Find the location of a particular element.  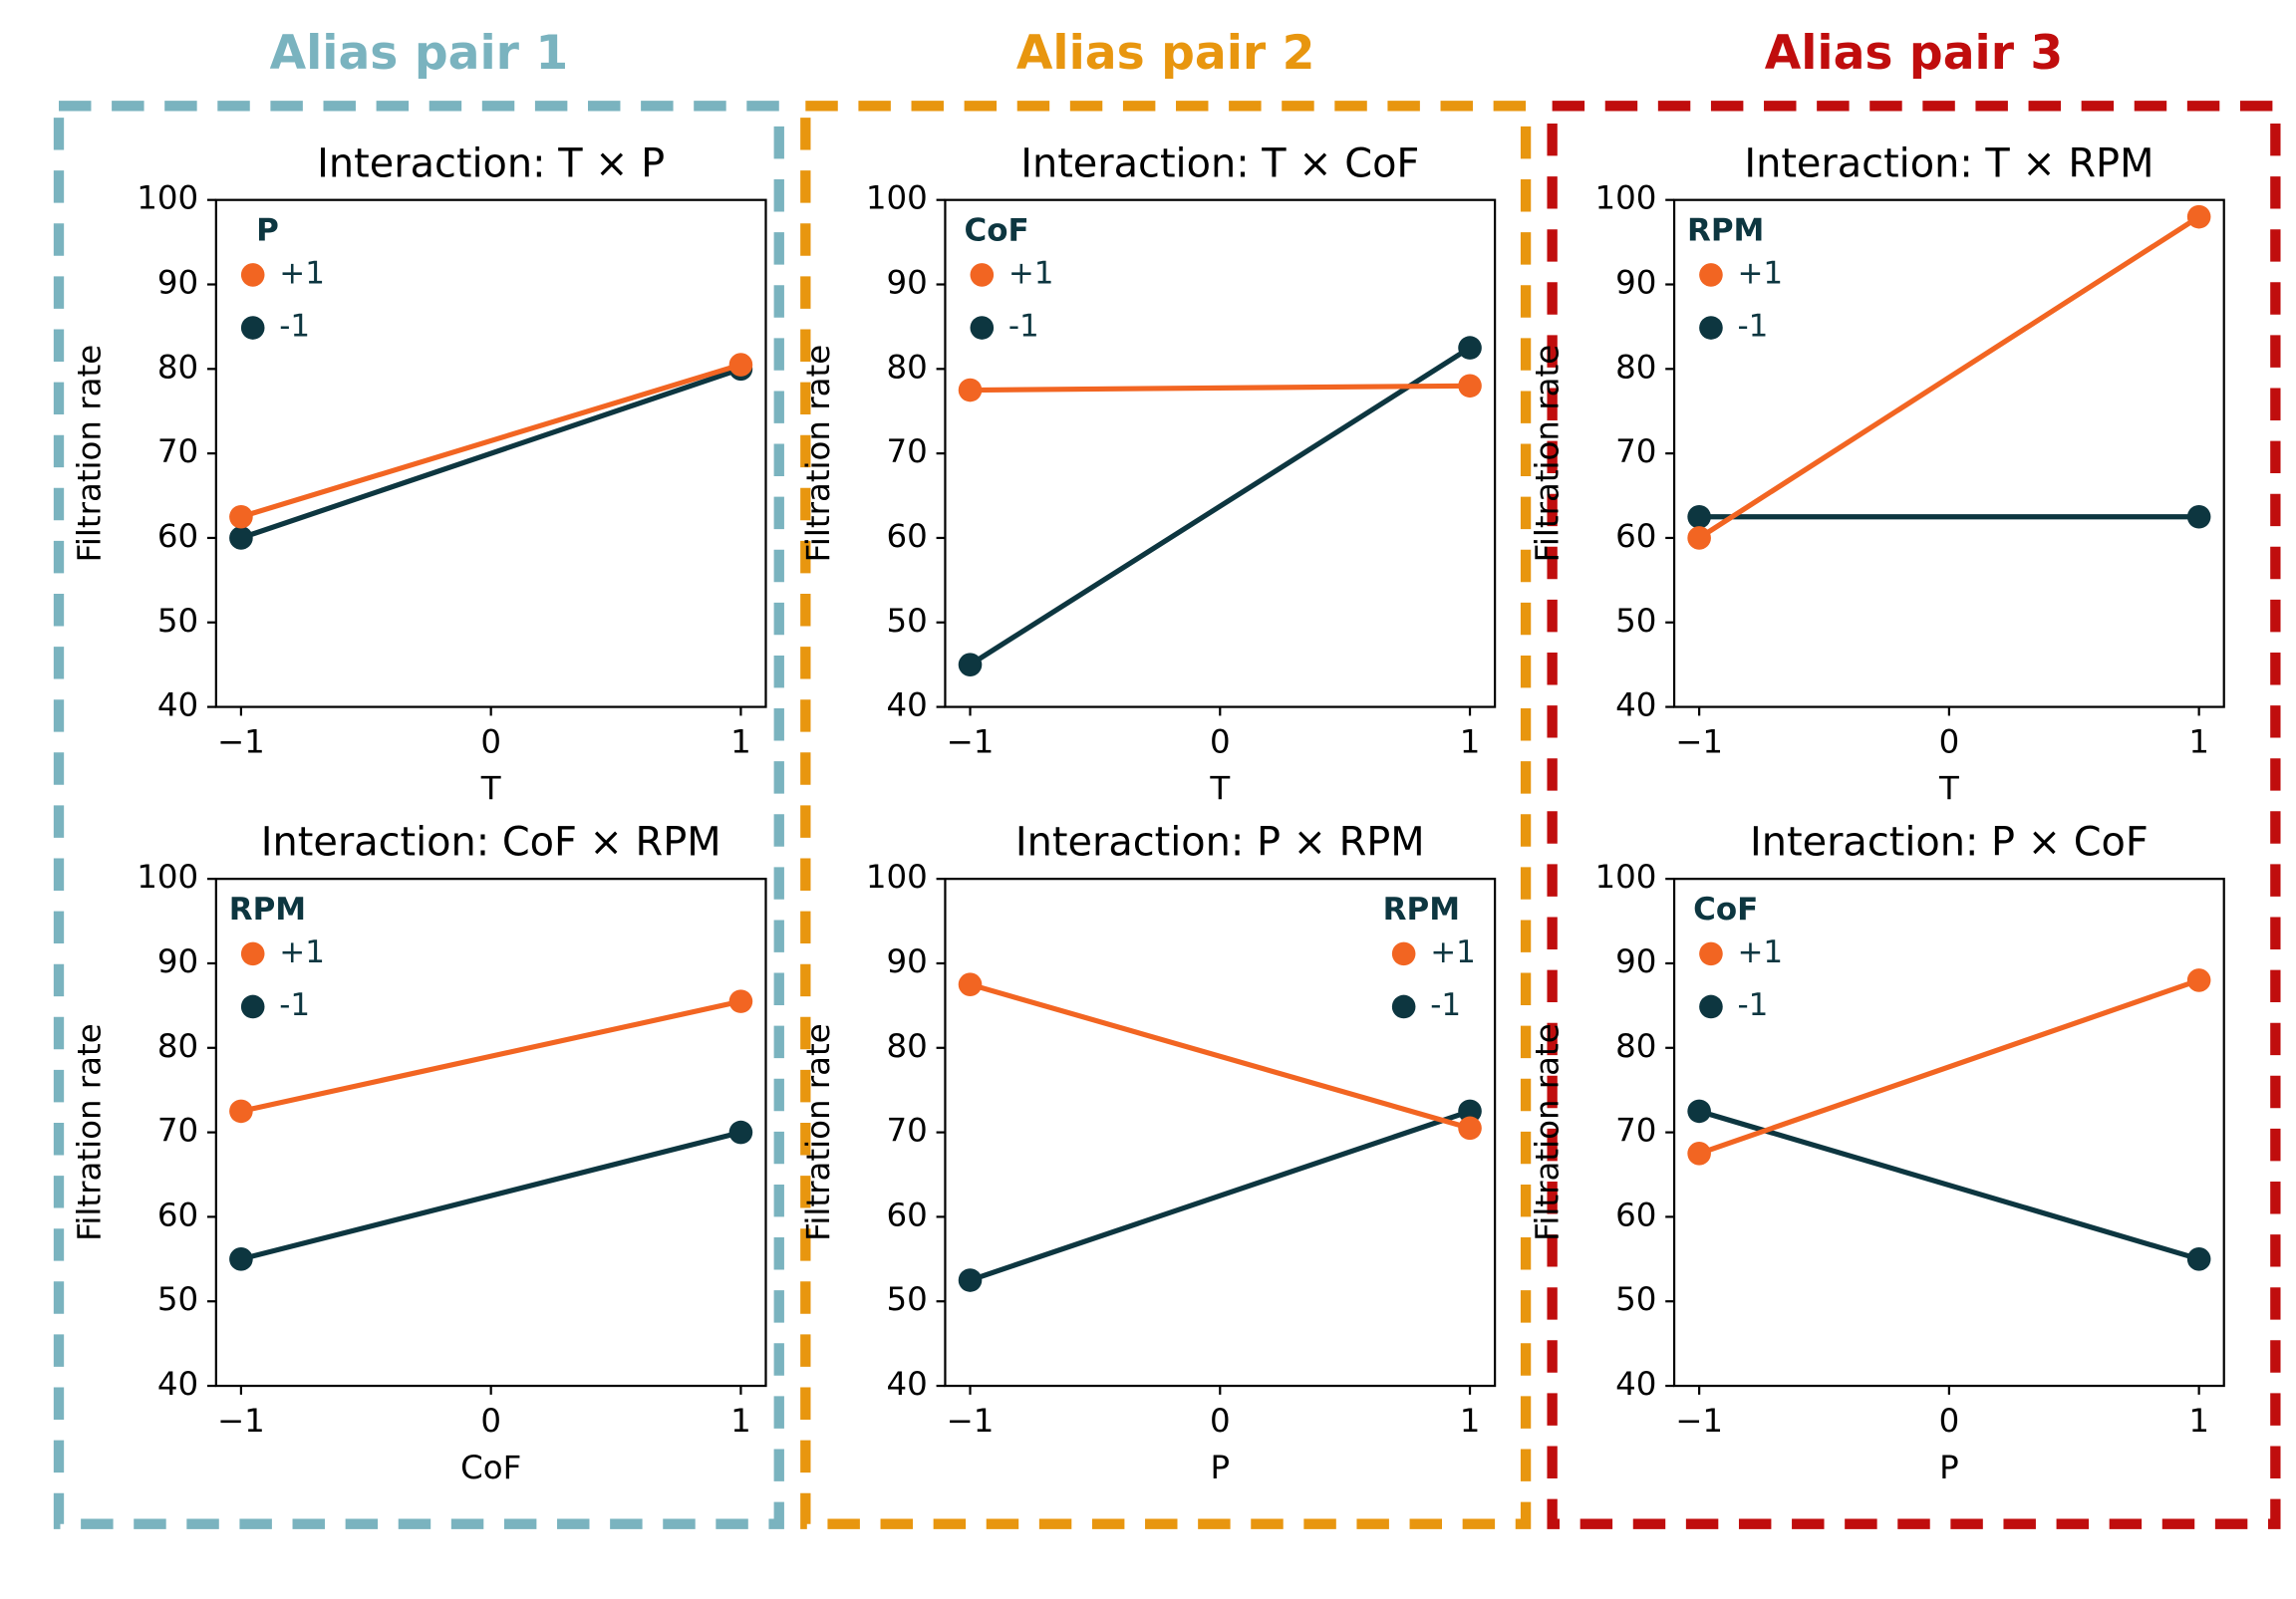

legend-title: RPM is located at coordinates (1725, 231).